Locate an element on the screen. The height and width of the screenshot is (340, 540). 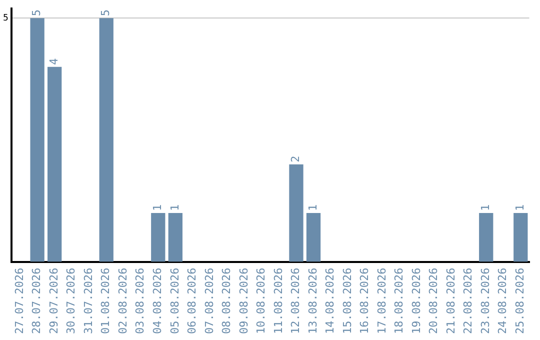
x-tick-label: 15.08.2026 is located at coordinates (347, 301).